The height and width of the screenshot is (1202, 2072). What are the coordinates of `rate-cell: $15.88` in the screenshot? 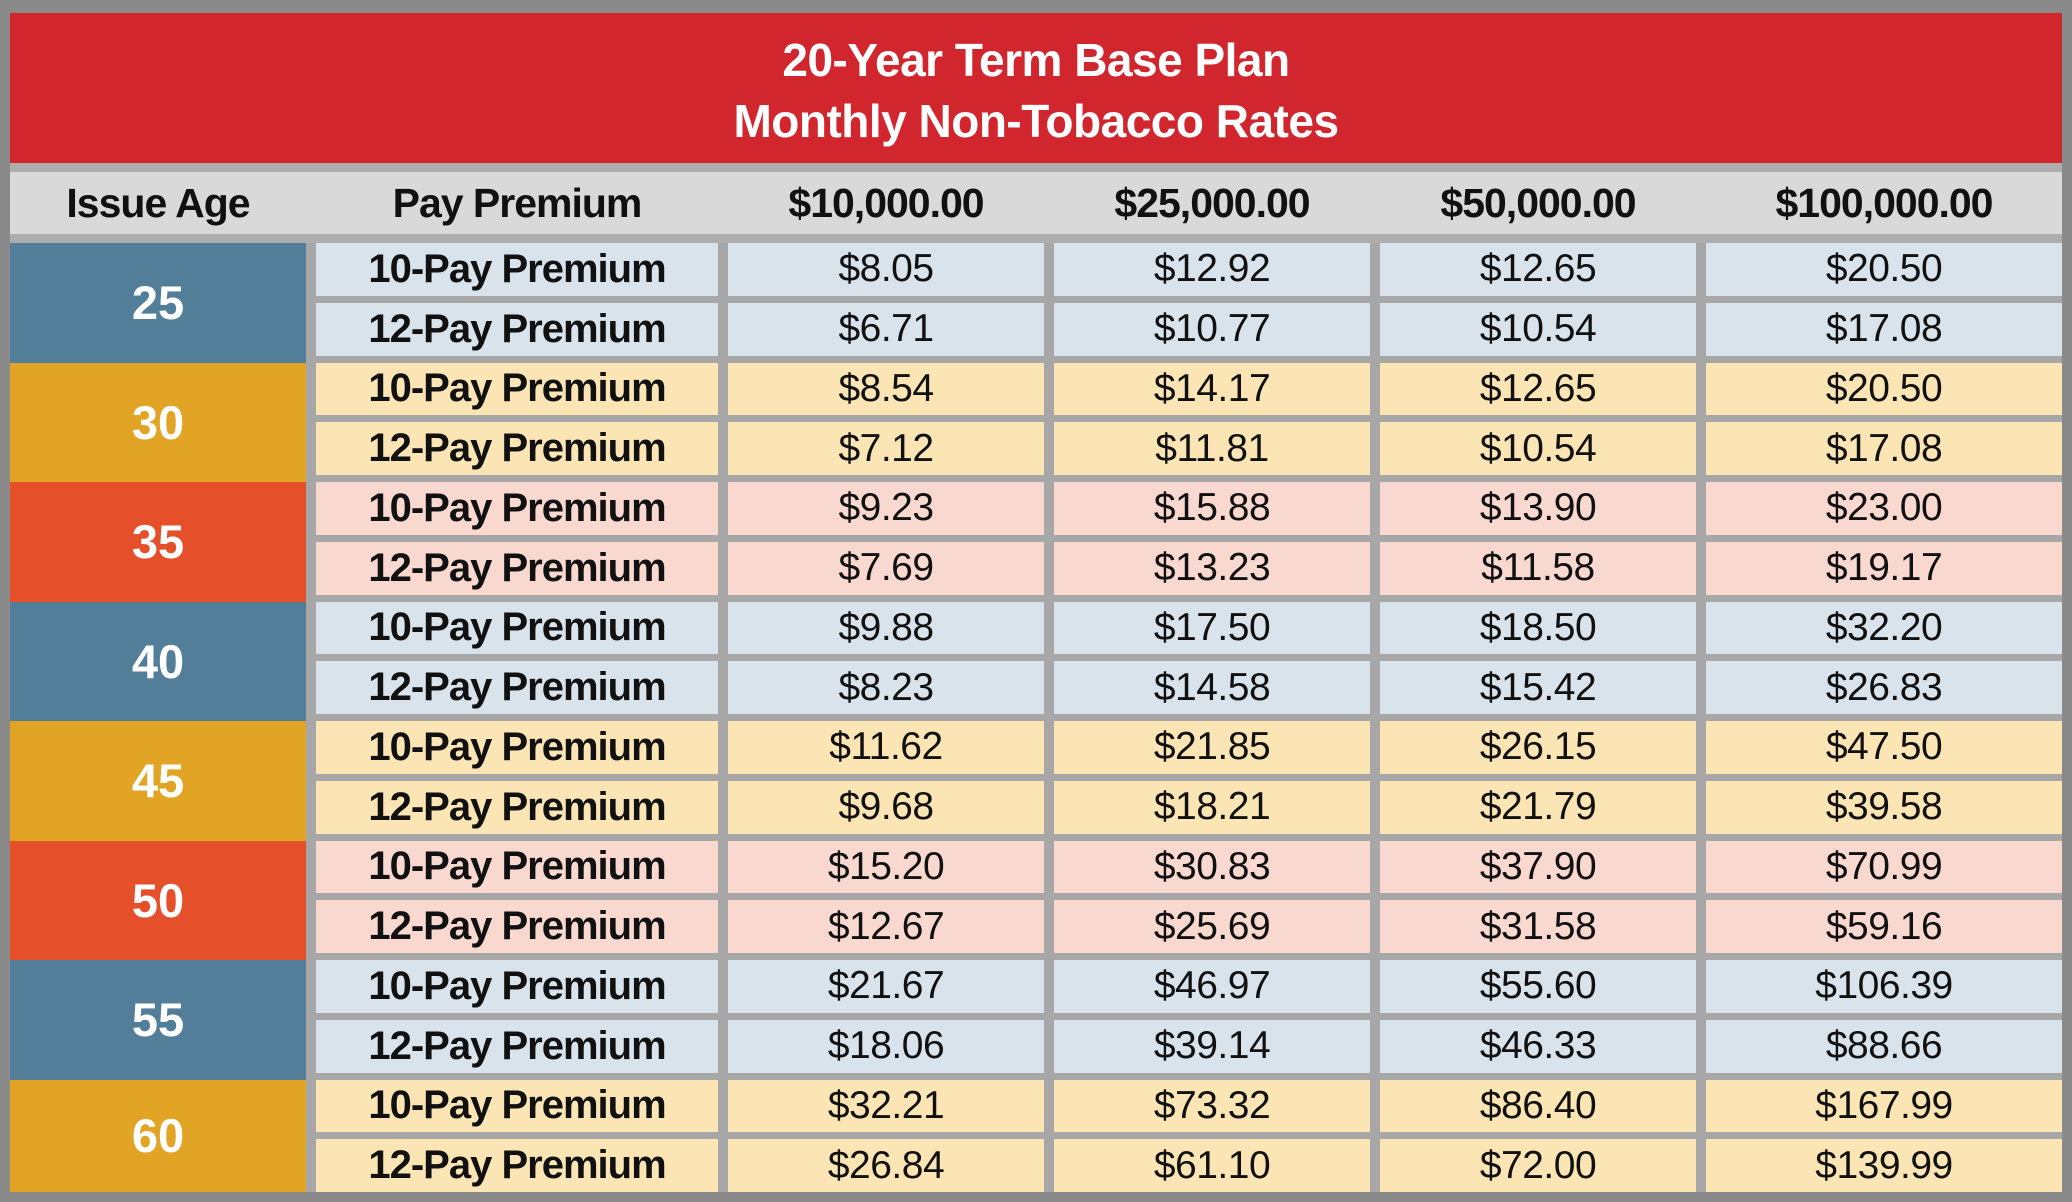 It's located at (1212, 508).